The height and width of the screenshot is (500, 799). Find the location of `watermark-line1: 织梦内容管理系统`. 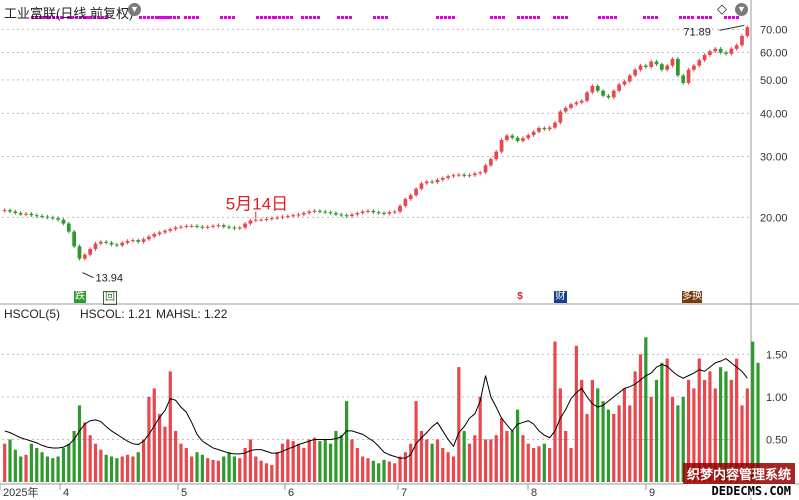

watermark-line1: 织梦内容管理系统 is located at coordinates (738, 473).